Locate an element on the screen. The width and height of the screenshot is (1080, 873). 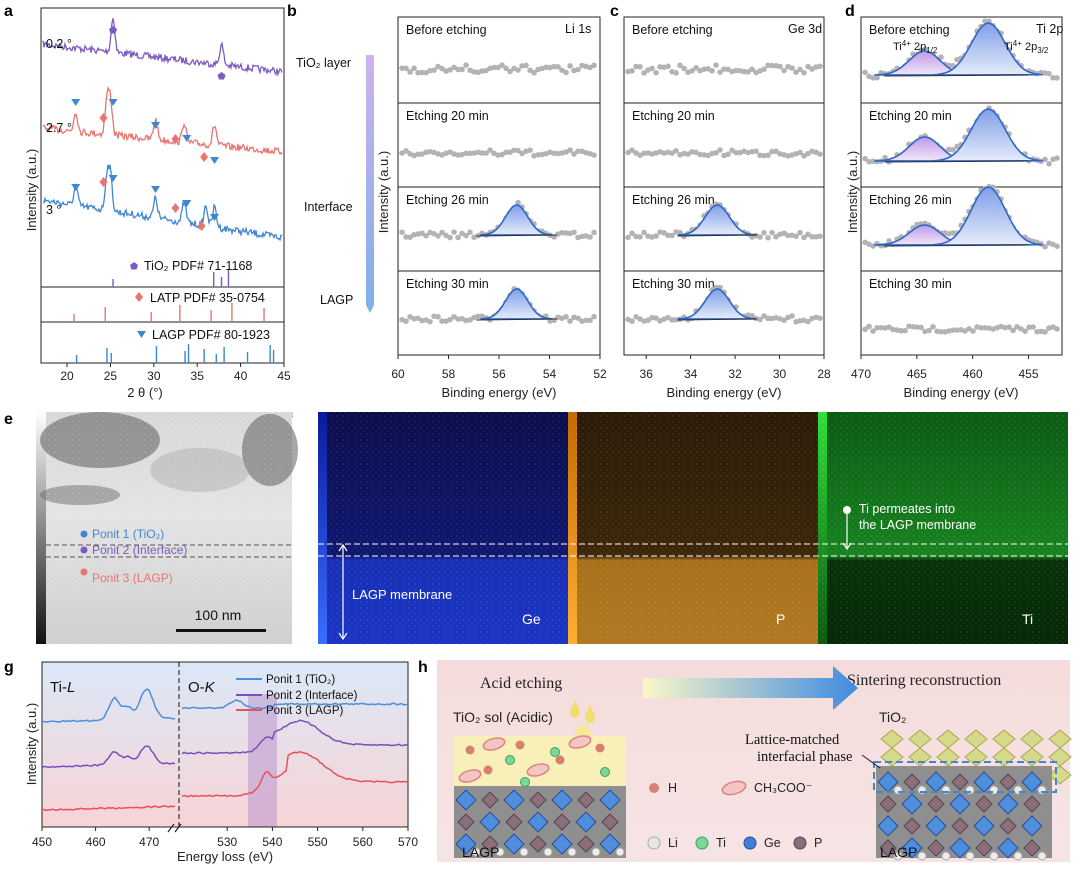
acid-etching-title: Acid etching is located at coordinates (521, 683).